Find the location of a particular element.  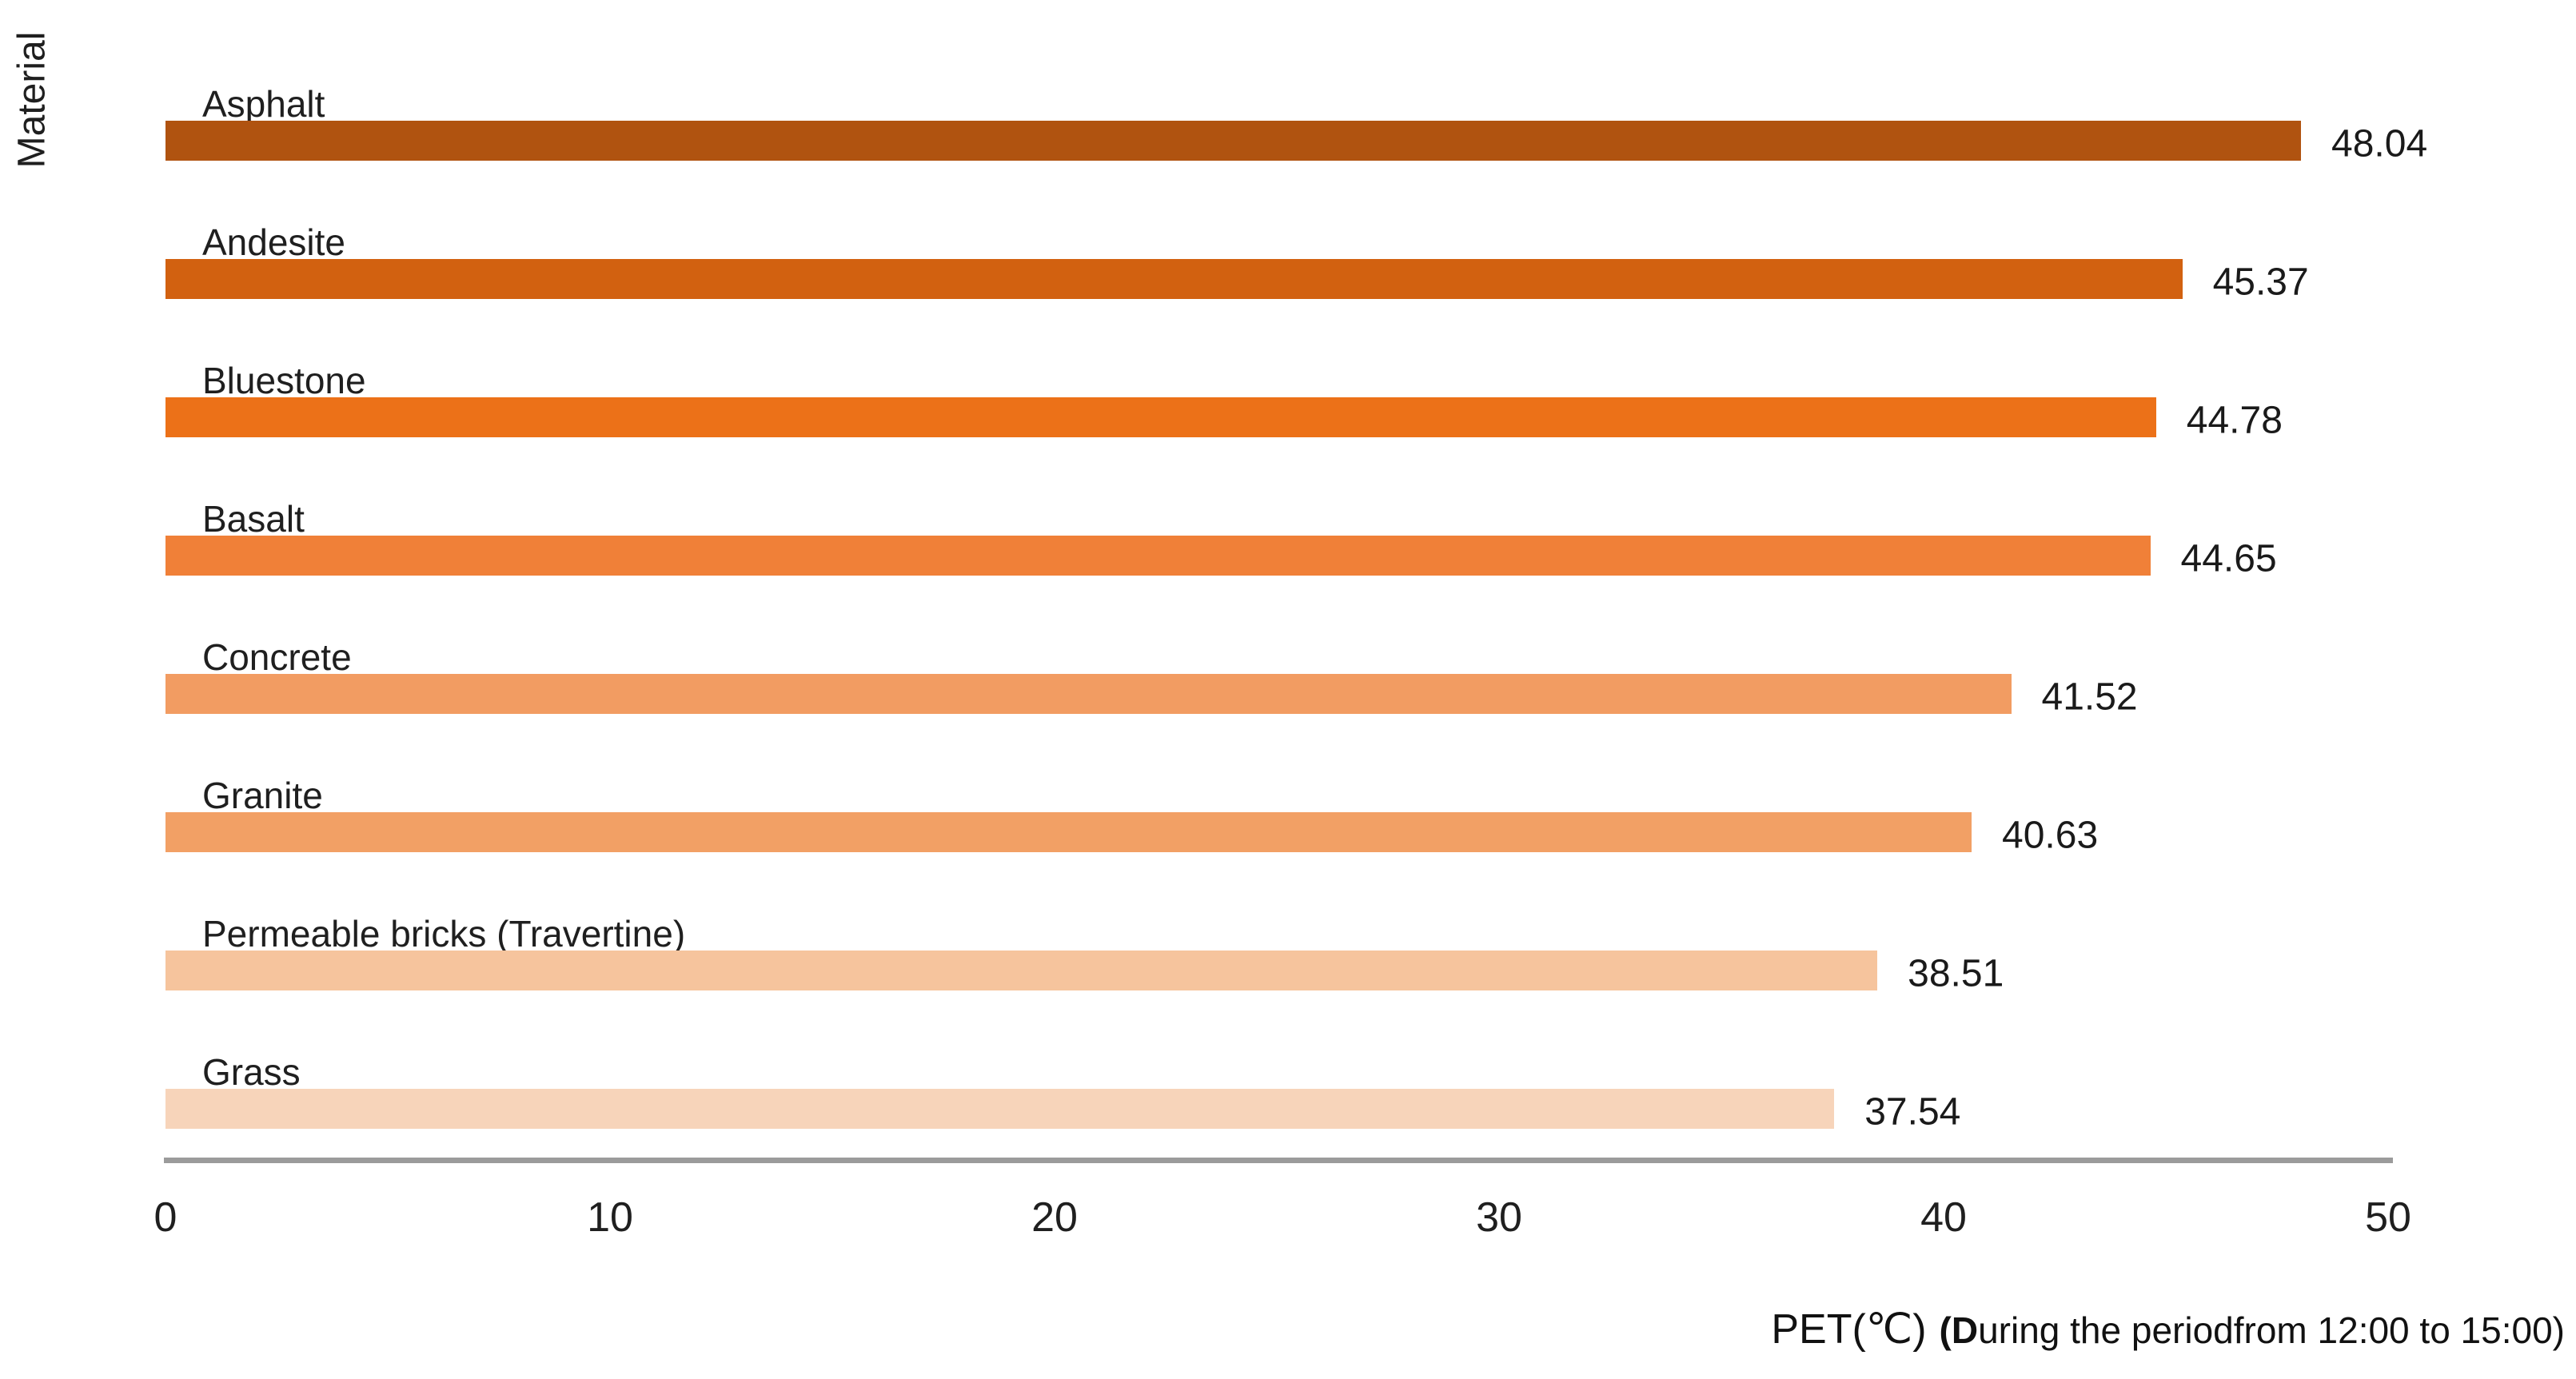

value-label: 45.37 is located at coordinates (2260, 282).